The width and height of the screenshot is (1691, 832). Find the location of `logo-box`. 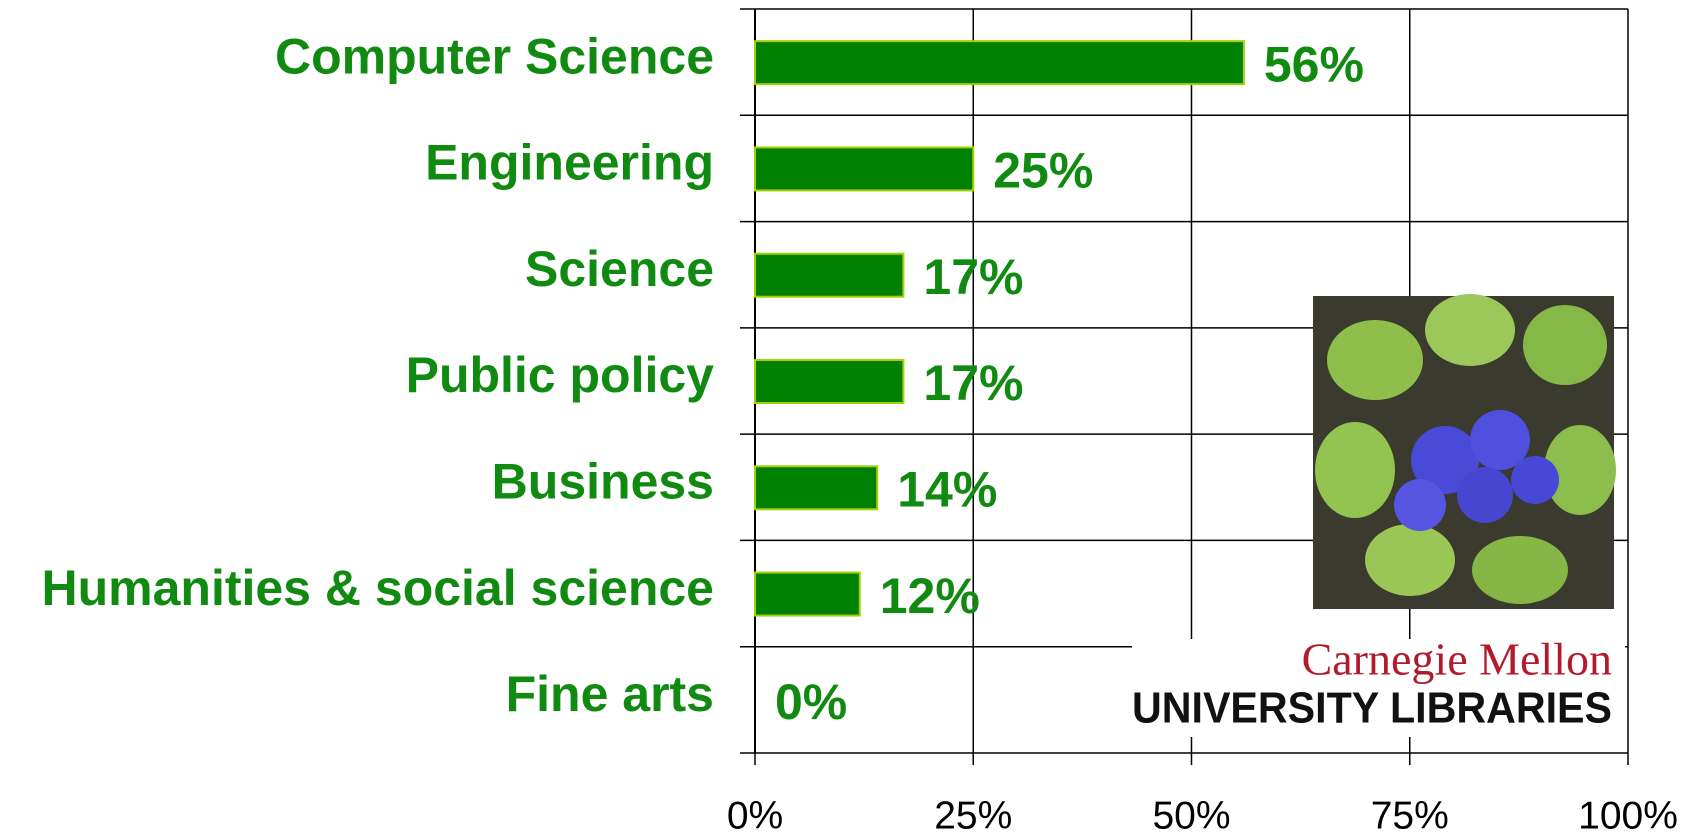

logo-box is located at coordinates (1378, 688).